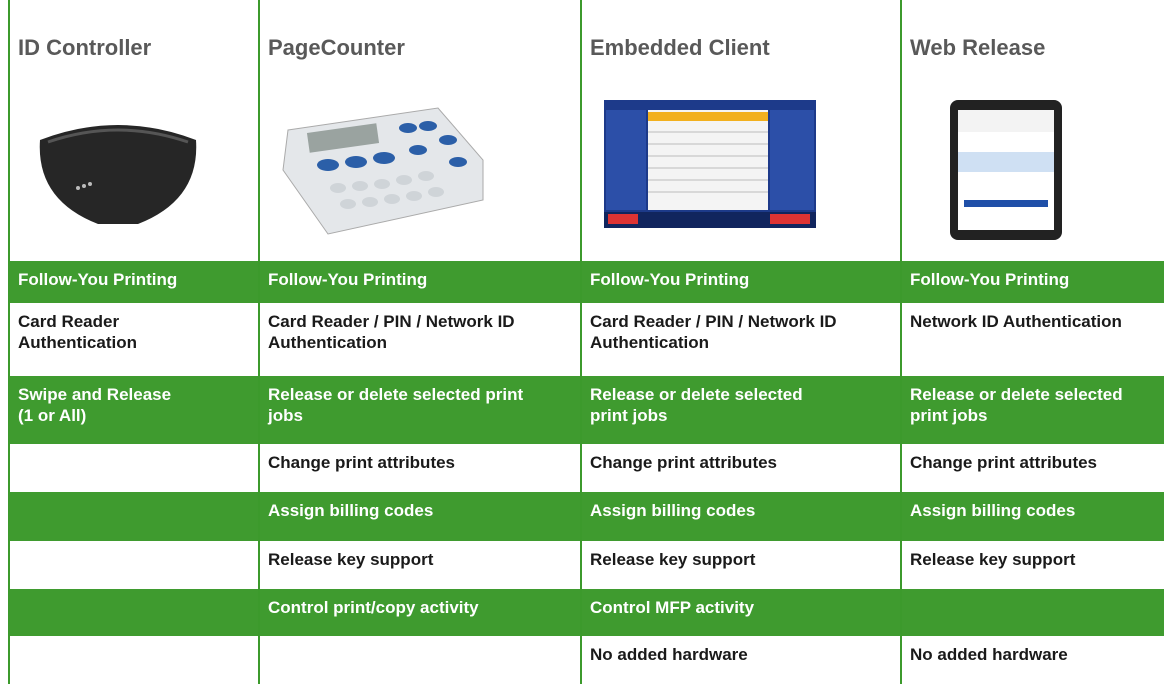  I want to click on table-cell: Control MFP activity, so click(741, 612).